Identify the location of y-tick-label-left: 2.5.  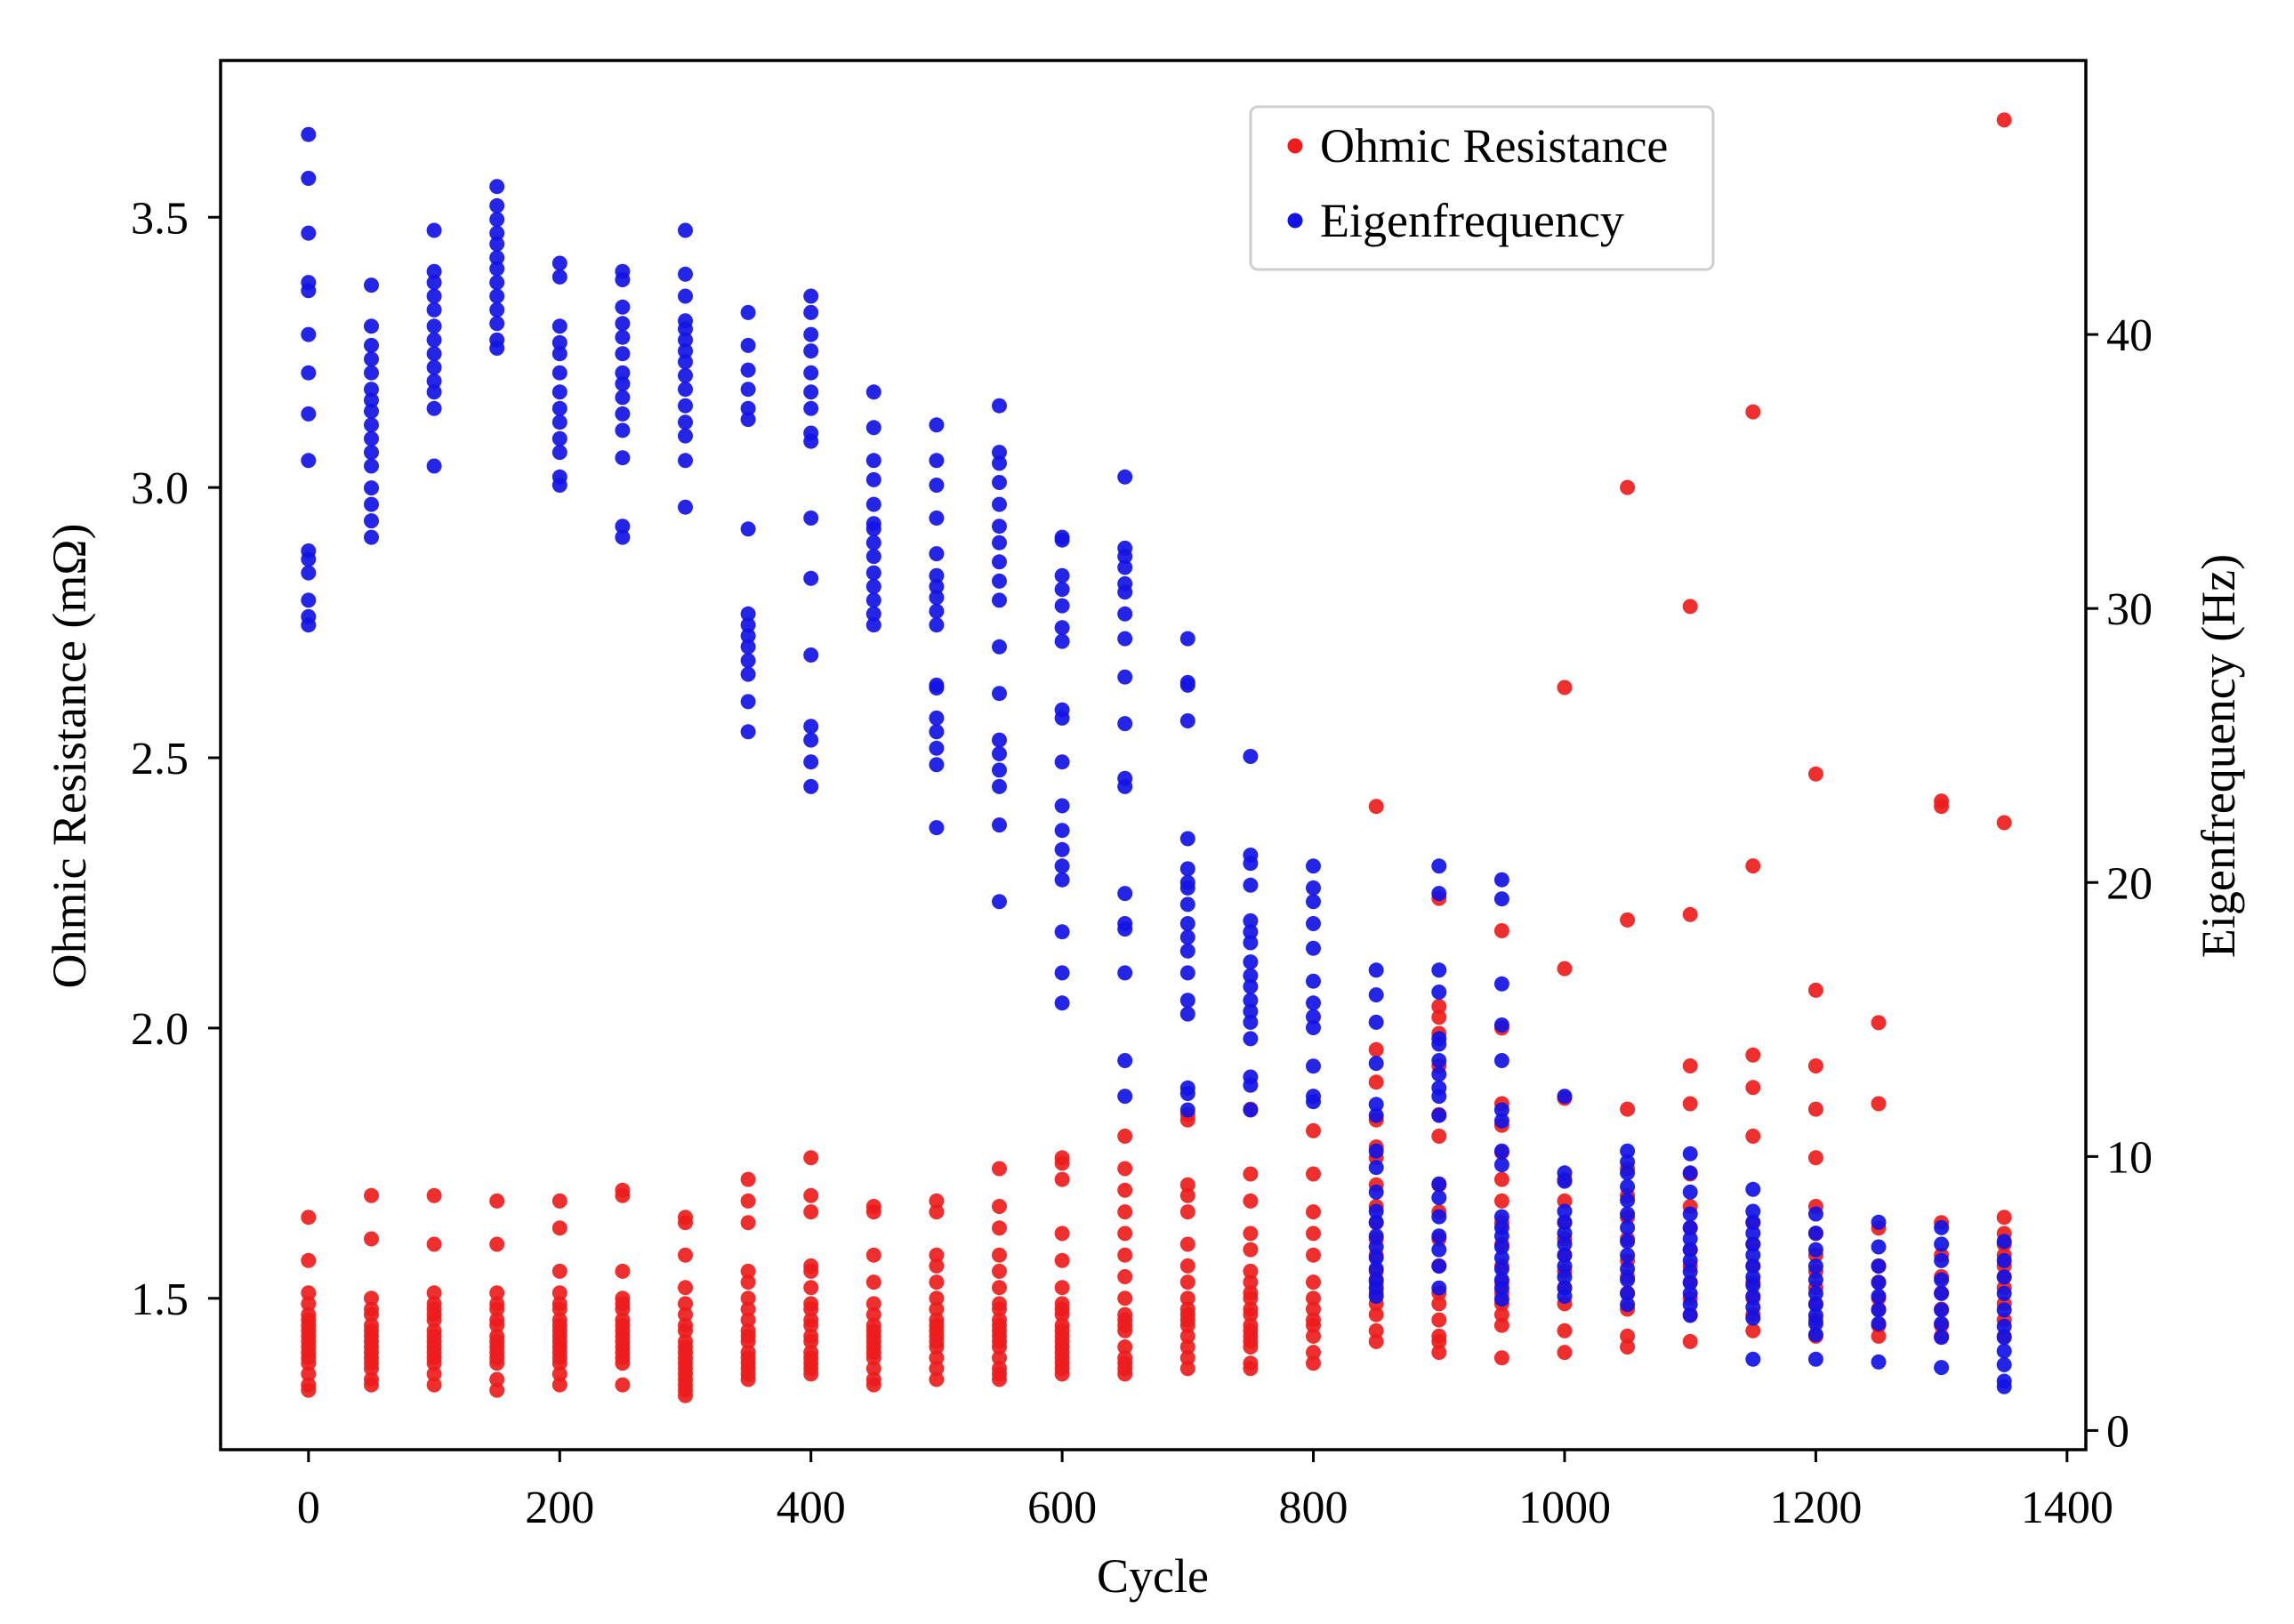
(160, 759).